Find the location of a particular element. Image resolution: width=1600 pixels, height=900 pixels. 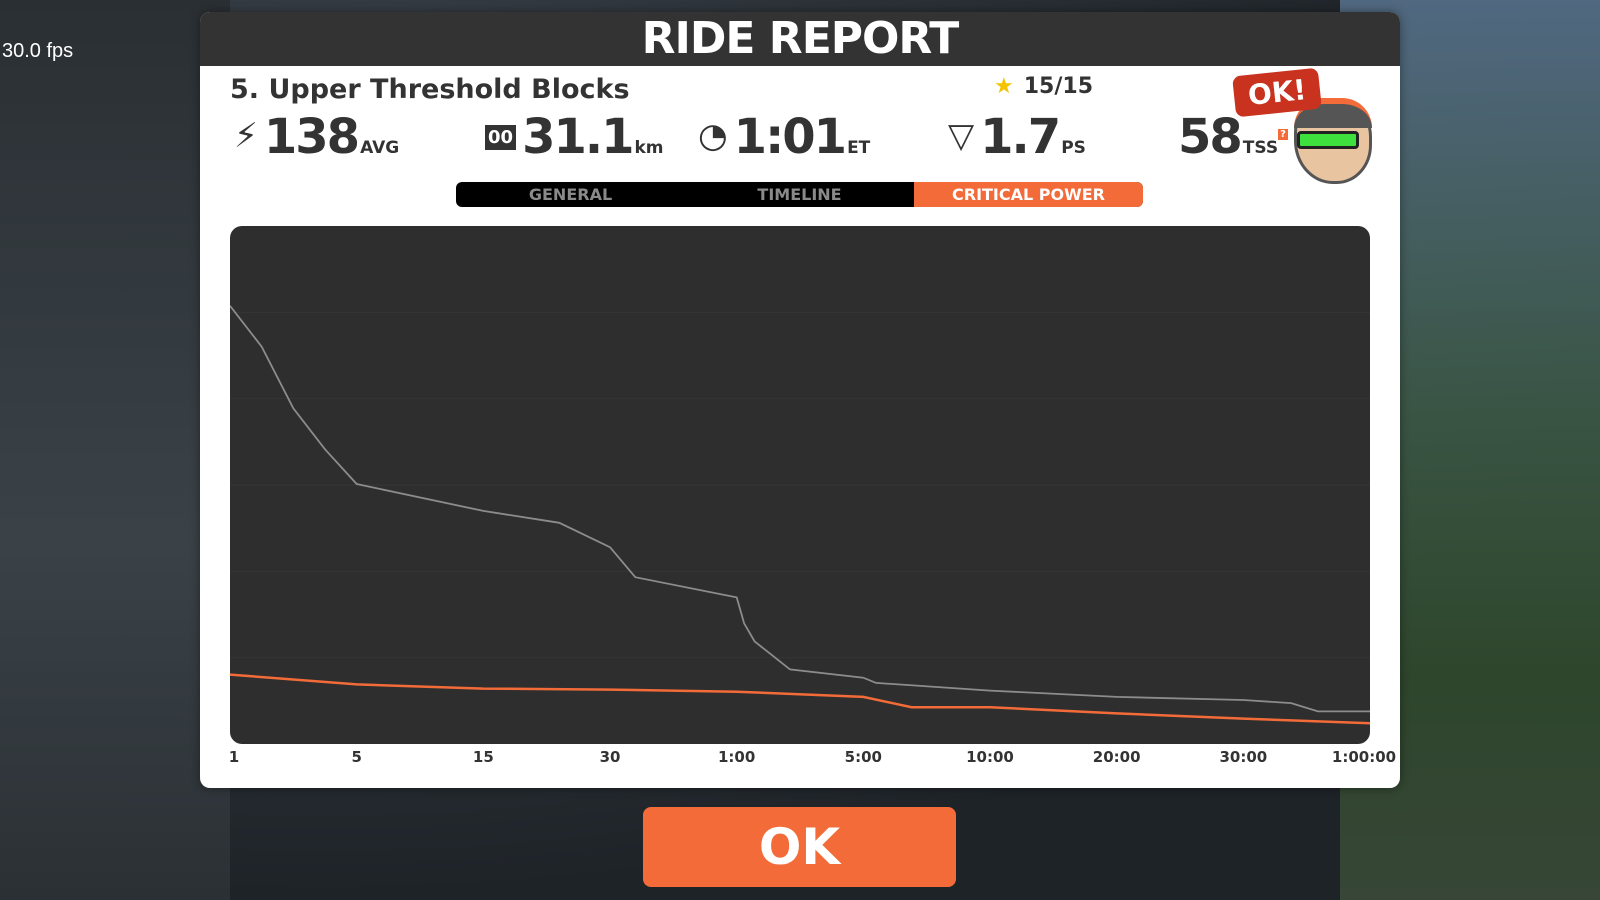

fps-counter: 30.0 fps is located at coordinates (38, 51).